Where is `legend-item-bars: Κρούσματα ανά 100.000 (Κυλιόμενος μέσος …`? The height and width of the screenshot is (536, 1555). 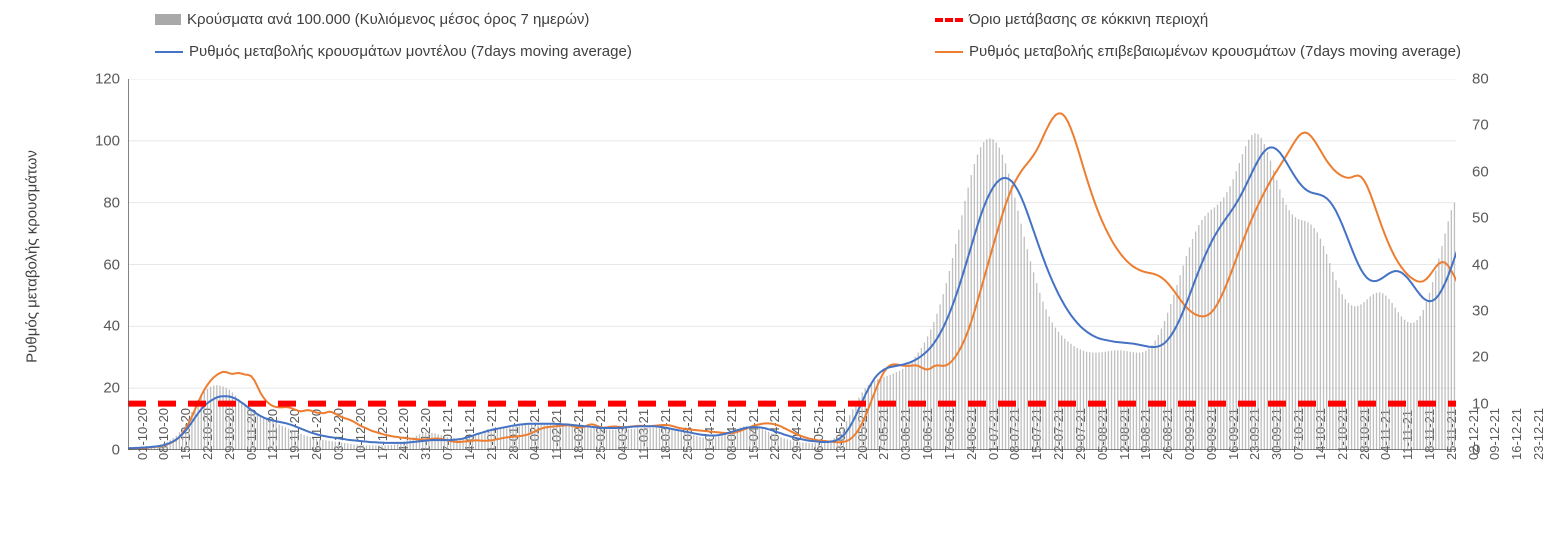 legend-item-bars: Κρούσματα ανά 100.000 (Κυλιόμενος μέσος … is located at coordinates (372, 19).